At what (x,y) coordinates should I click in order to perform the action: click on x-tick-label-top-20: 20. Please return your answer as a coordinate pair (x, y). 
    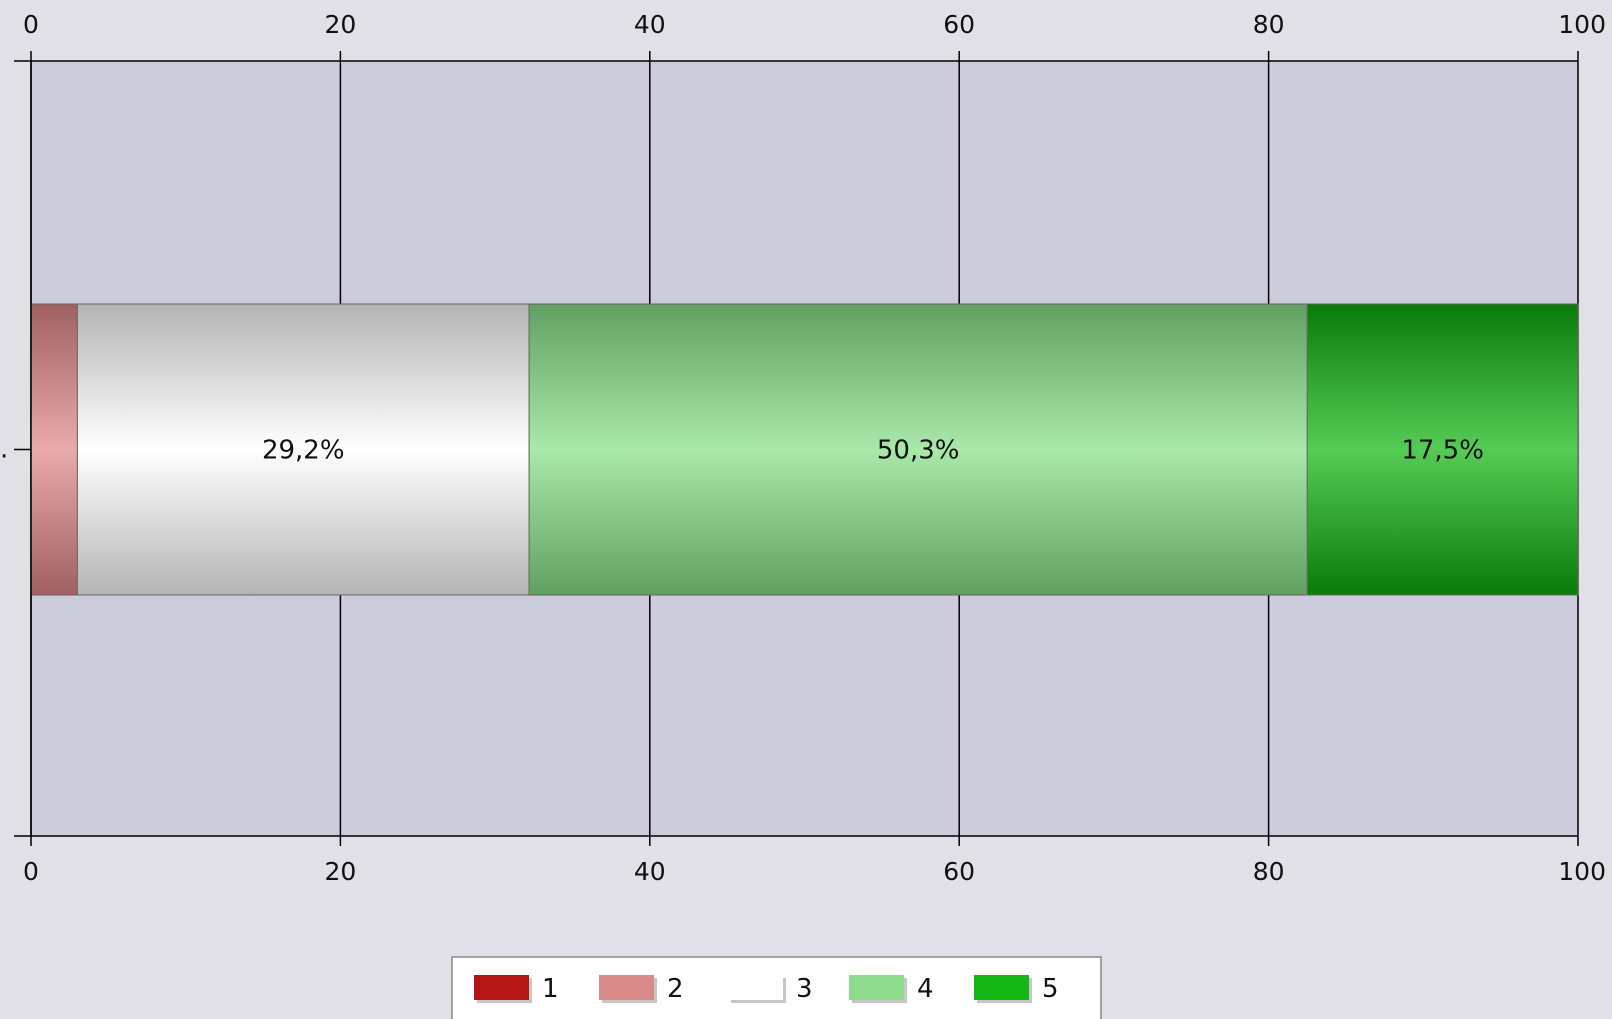
    Looking at the image, I should click on (340, 24).